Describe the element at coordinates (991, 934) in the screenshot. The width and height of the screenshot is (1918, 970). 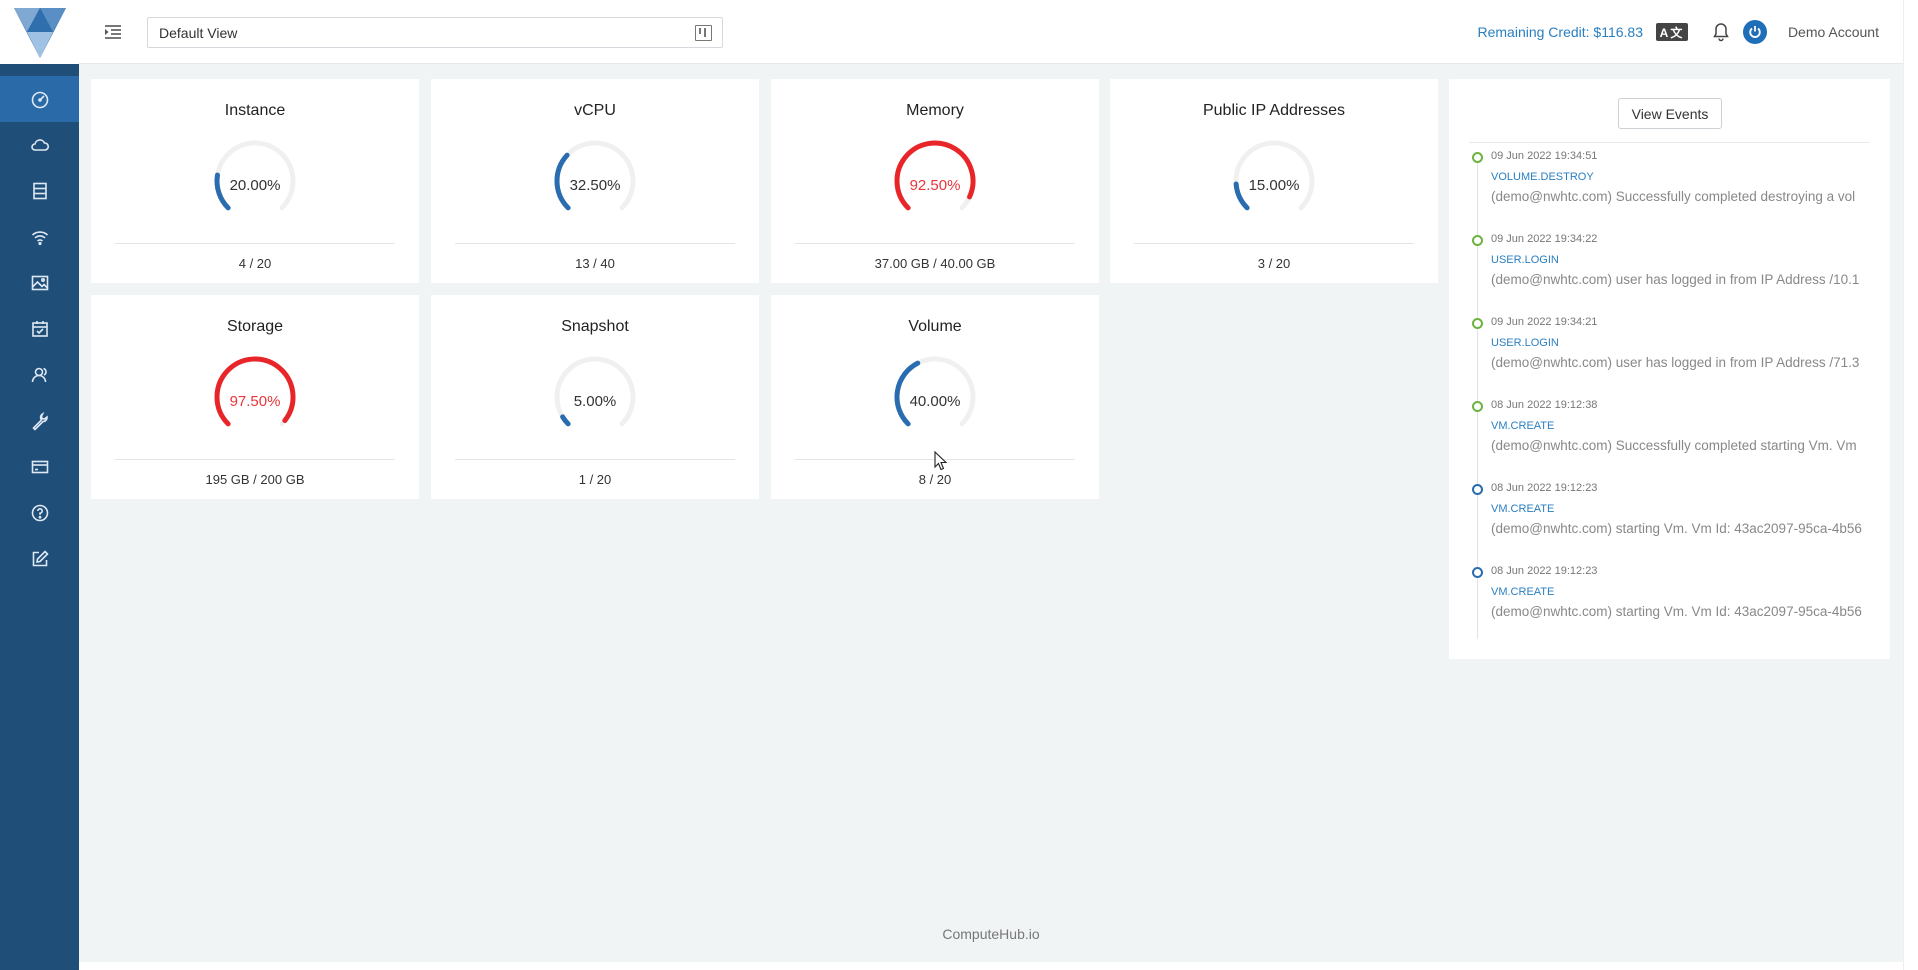
I see `footer-brand: ComputeHub.io` at that location.